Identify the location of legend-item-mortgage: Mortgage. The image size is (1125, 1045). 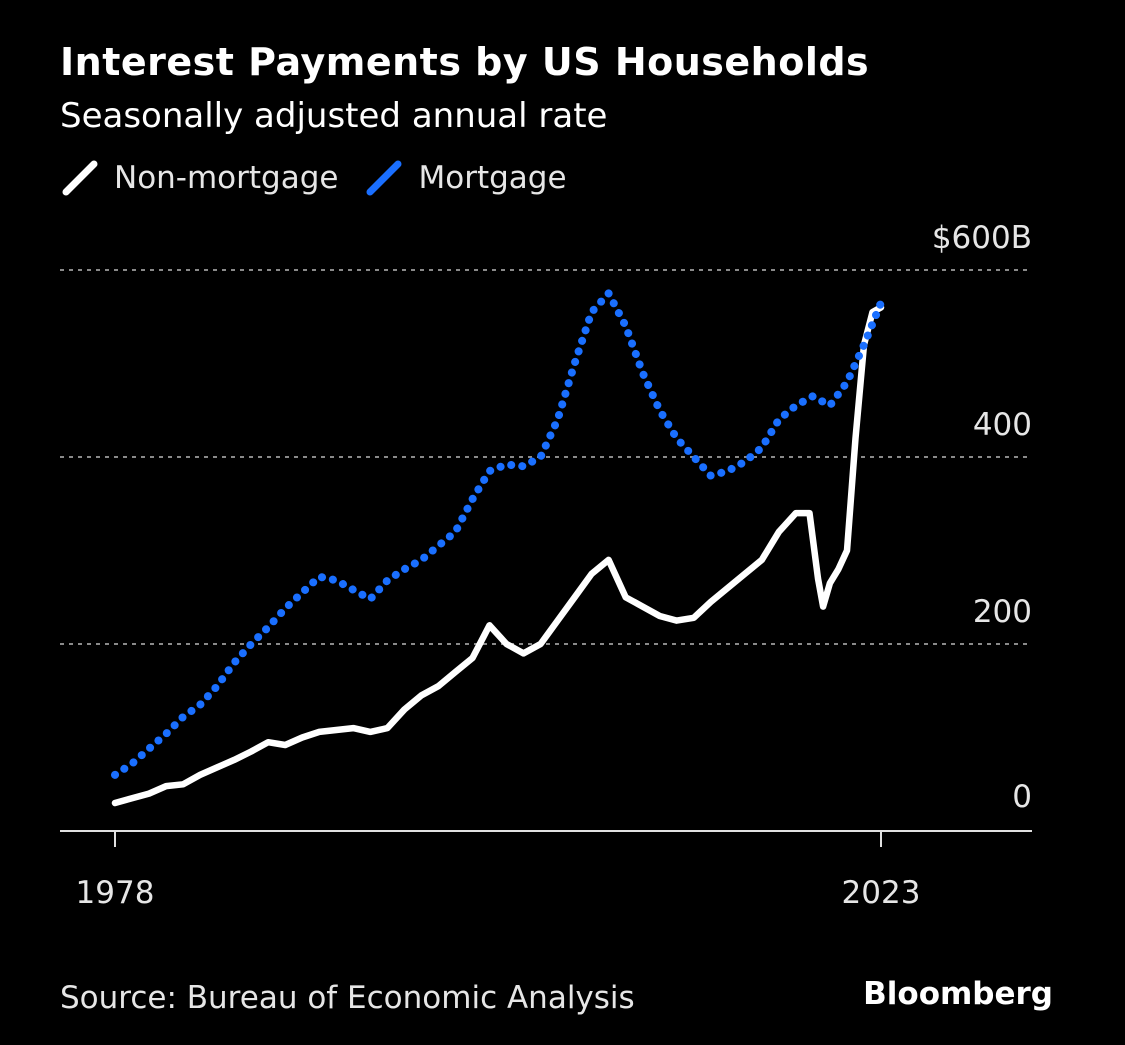
(465, 178).